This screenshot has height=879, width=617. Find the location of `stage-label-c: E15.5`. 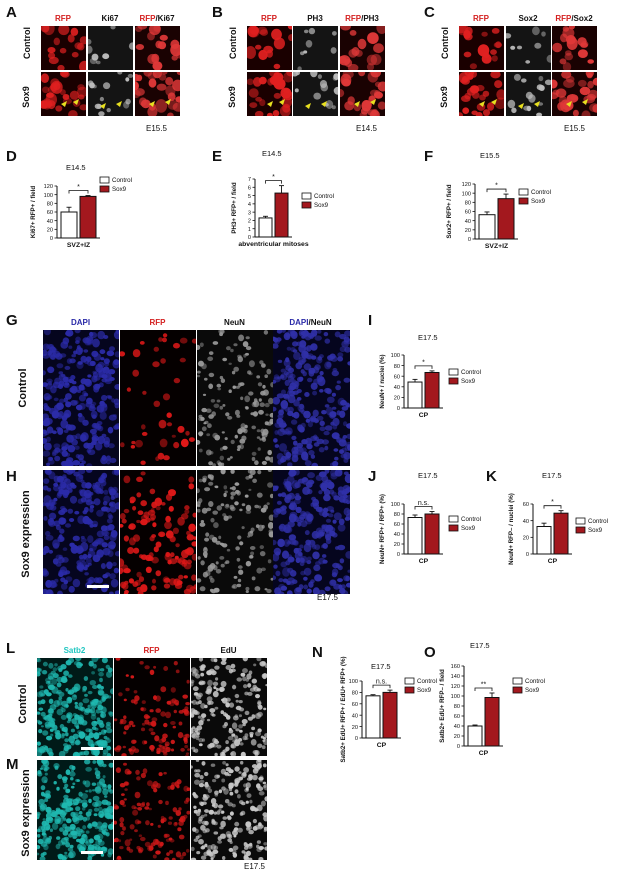

stage-label-c: E15.5 is located at coordinates (574, 128).